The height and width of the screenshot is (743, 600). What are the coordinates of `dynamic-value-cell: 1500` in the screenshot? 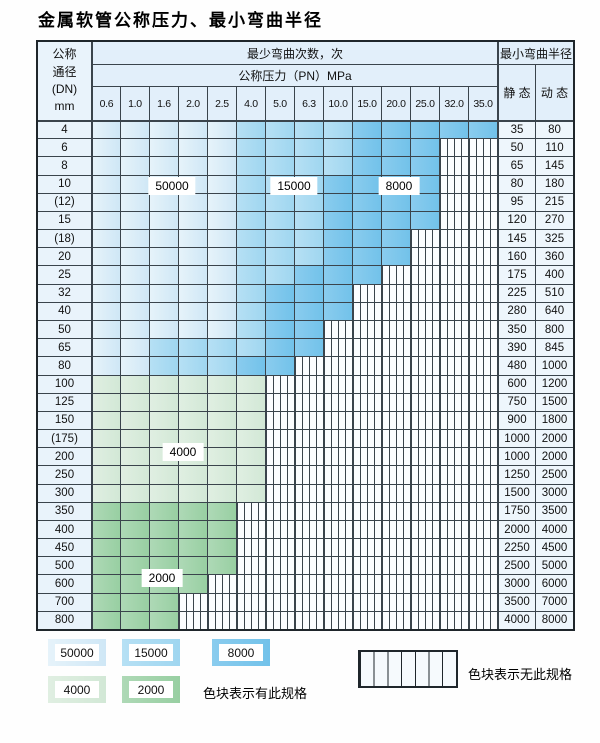 It's located at (554, 402).